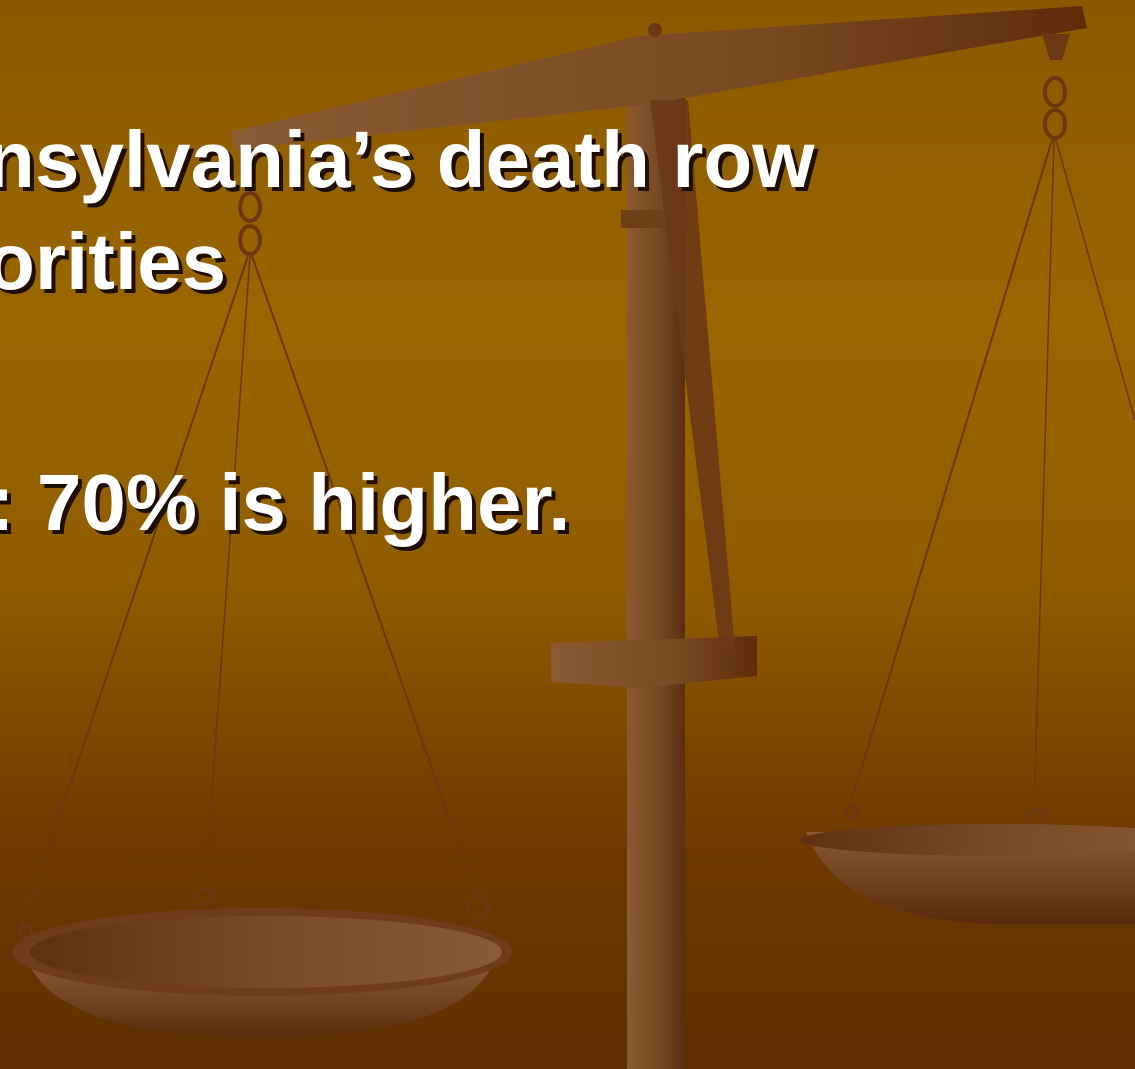 Image resolution: width=1135 pixels, height=1069 pixels. I want to click on bullet-1-line-2: orities, so click(113, 261).